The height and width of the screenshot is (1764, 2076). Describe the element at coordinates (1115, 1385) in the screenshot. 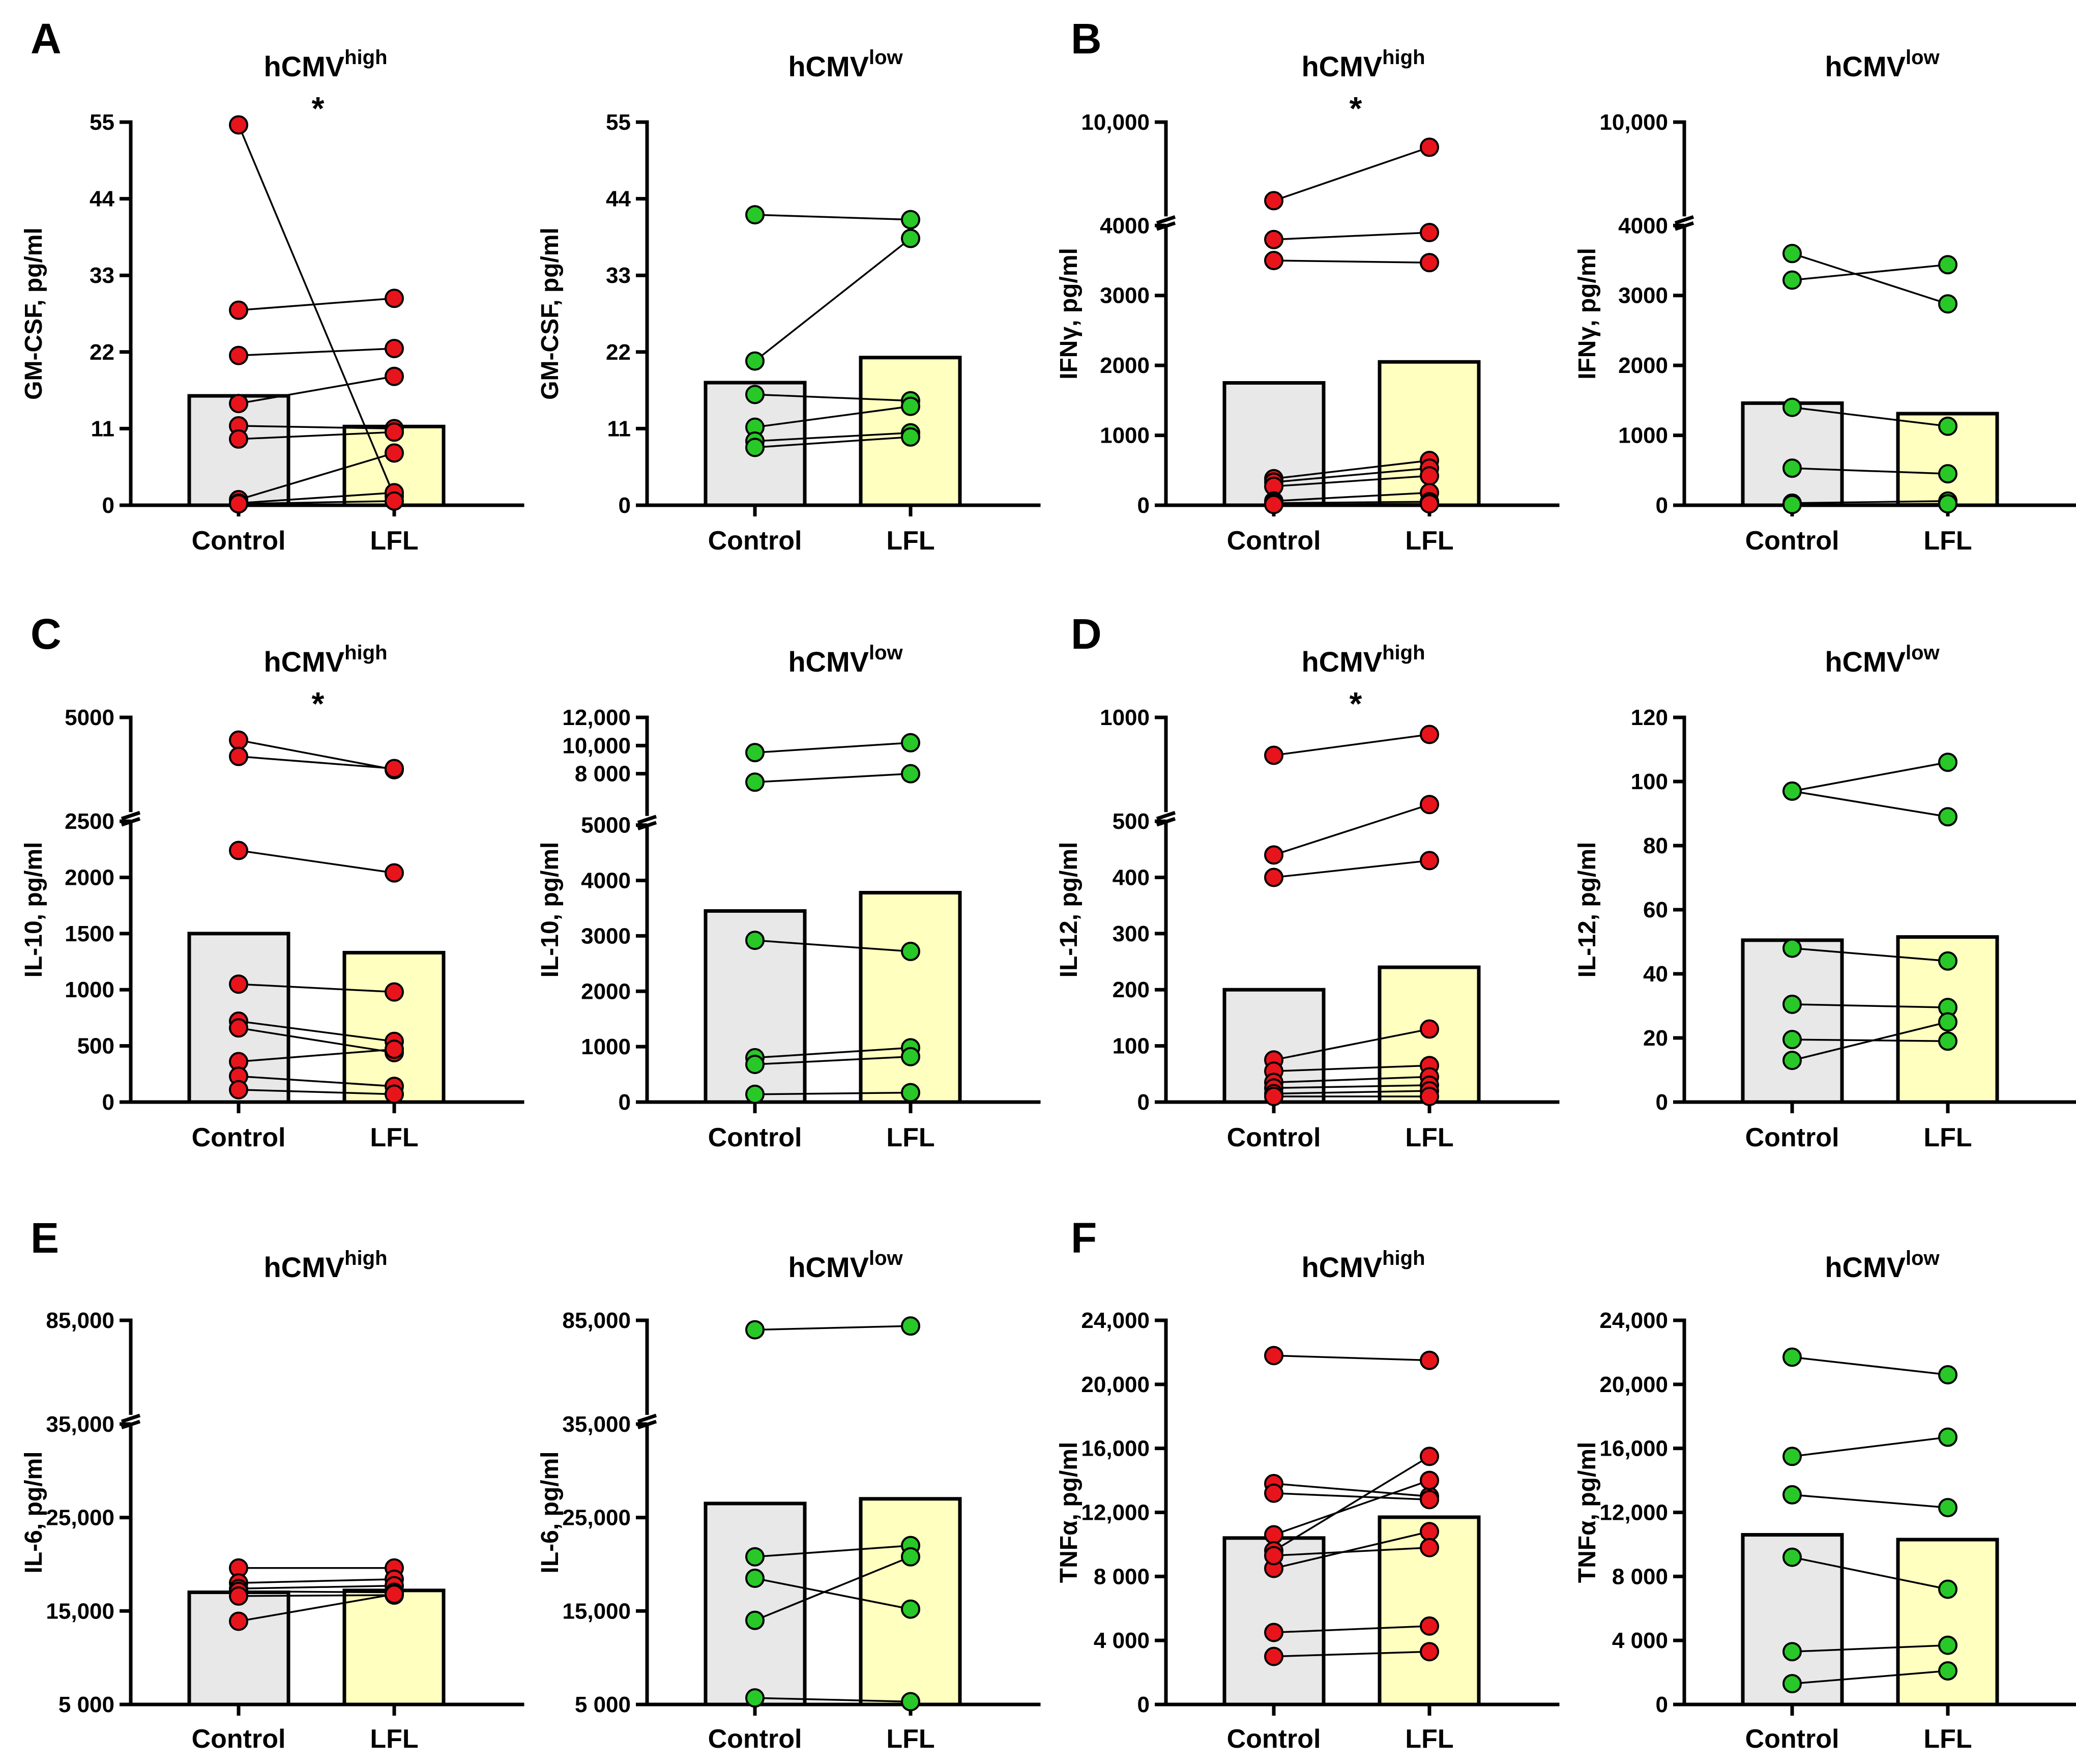

I see `y-tick-label: 20,000` at that location.